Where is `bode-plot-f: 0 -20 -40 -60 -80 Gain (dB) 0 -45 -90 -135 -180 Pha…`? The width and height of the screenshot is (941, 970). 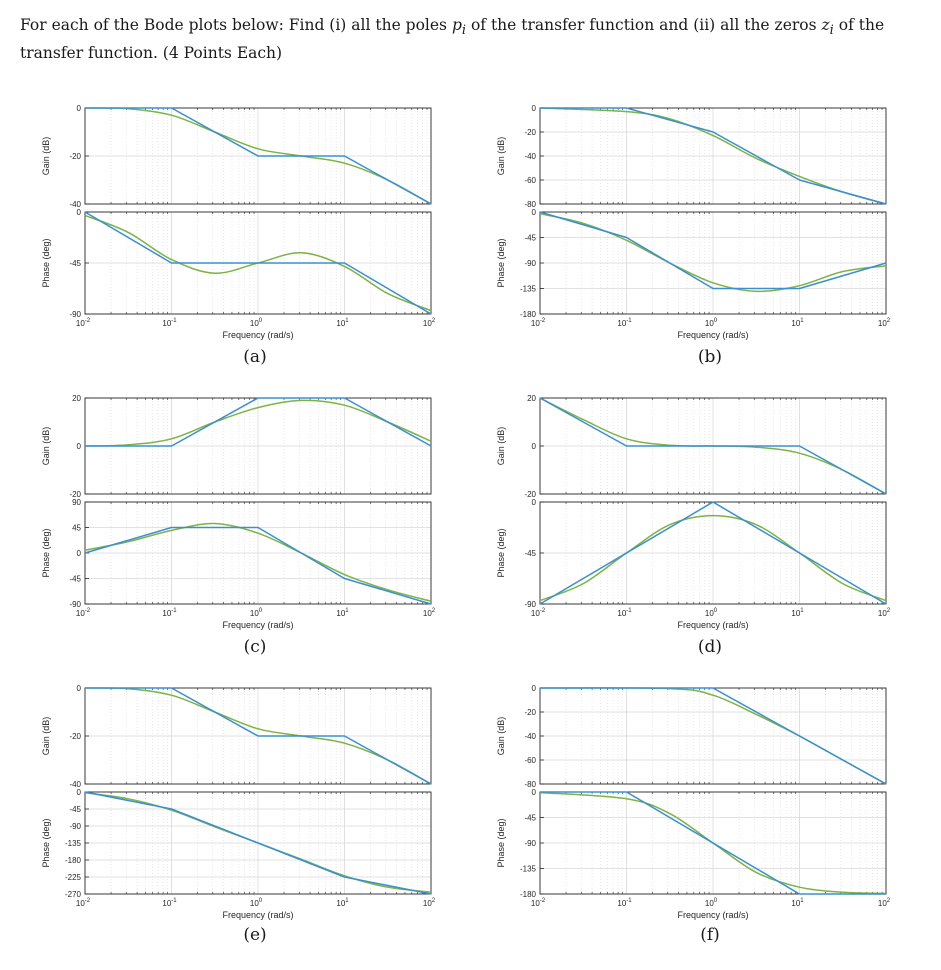 bode-plot-f: 0 -20 -40 -60 -80 Gain (dB) 0 -45 -90 -135 -180 Pha… is located at coordinates (700, 825).